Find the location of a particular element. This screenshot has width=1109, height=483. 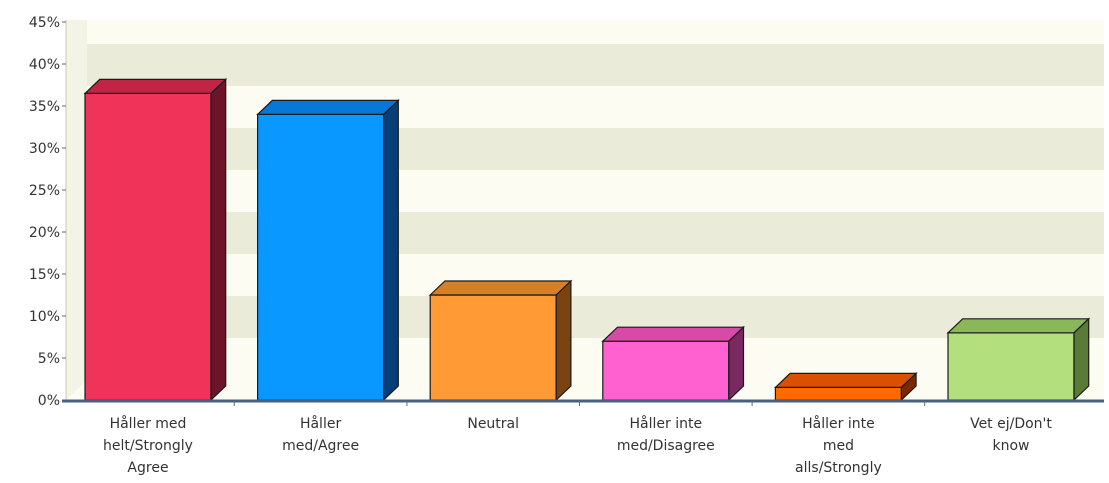

x-tick-label-line: Neutral is located at coordinates (493, 424).